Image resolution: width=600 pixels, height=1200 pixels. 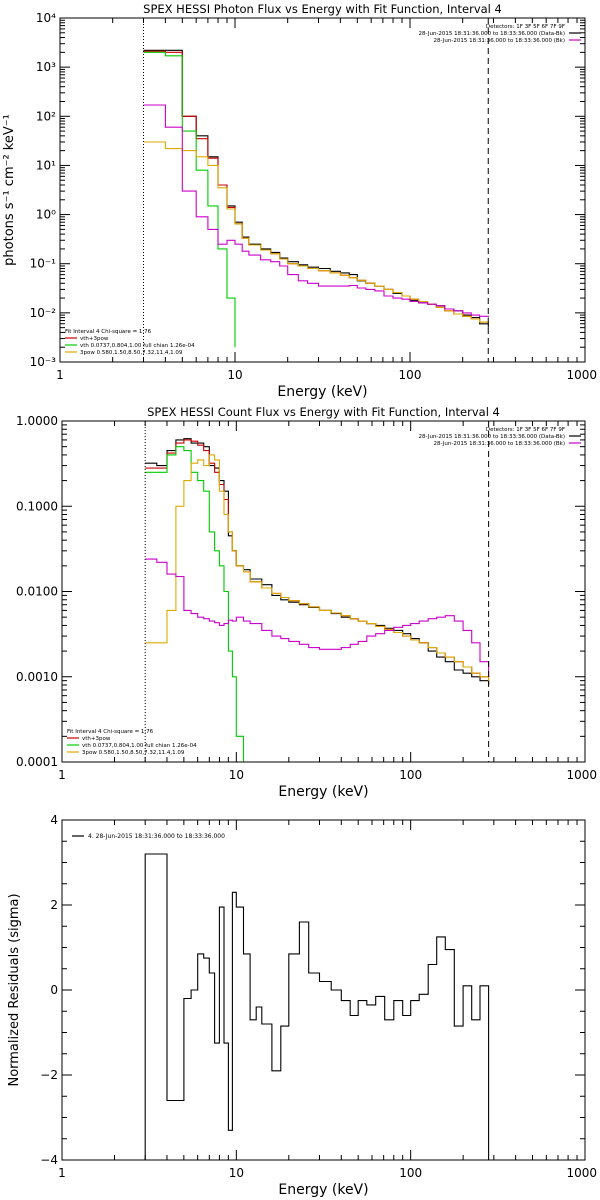 What do you see at coordinates (37, 592) in the screenshot?
I see `y-tick-label: 0.0100` at bounding box center [37, 592].